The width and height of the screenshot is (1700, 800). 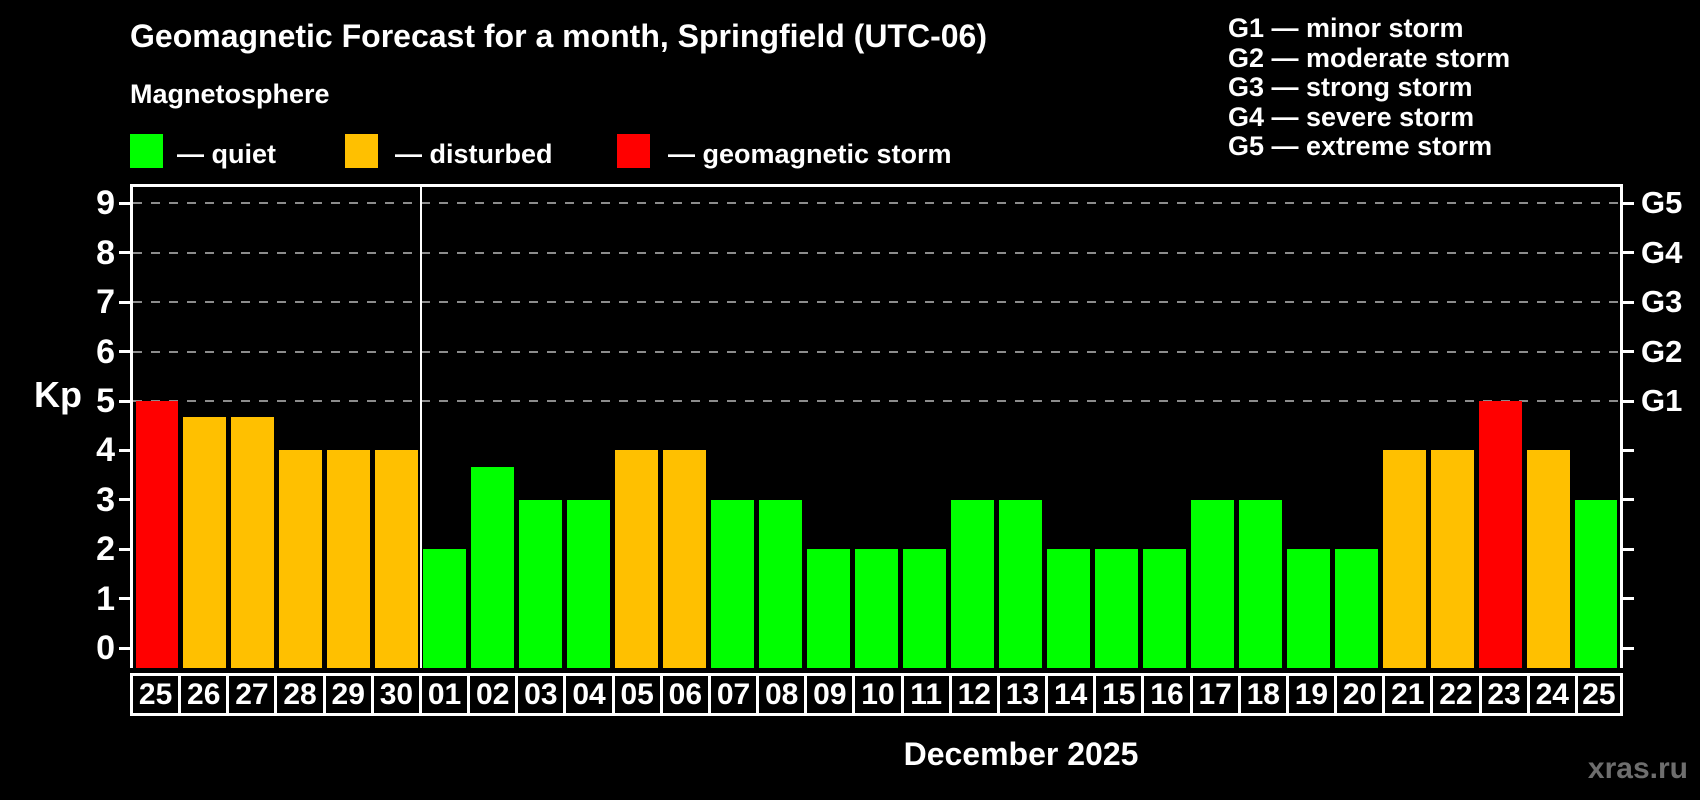 What do you see at coordinates (1069, 694) in the screenshot?
I see `date-cell: 14` at bounding box center [1069, 694].